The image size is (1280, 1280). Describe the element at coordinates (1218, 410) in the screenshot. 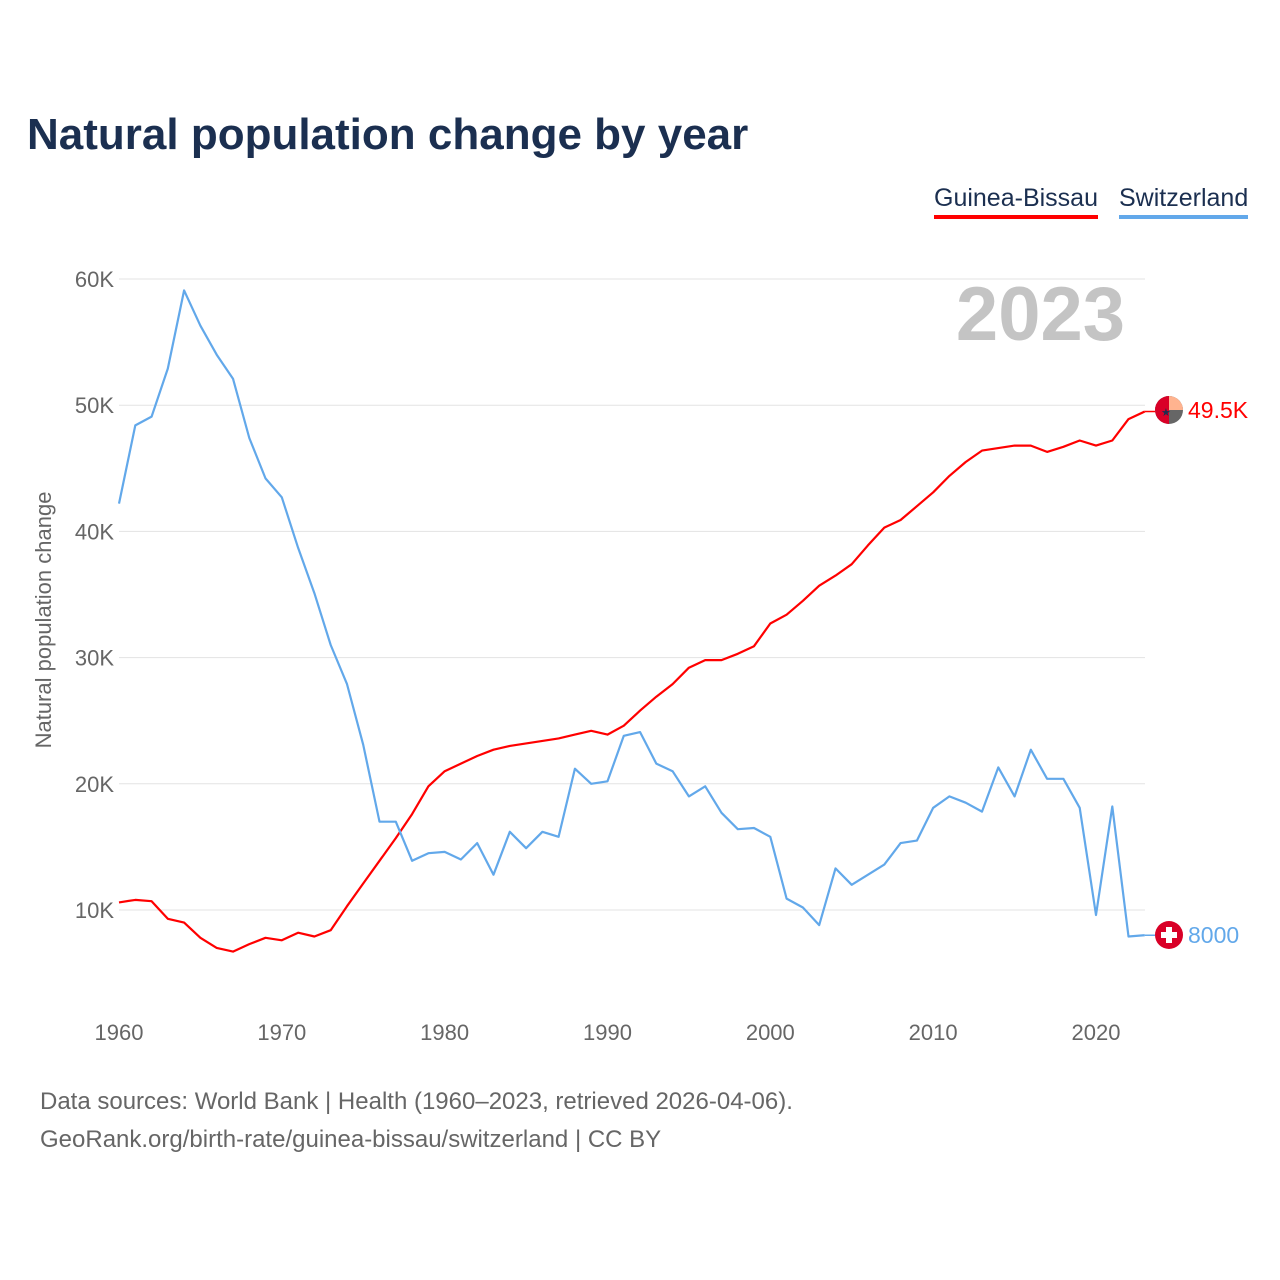

I see `guinea-bissau-end-label: 49.5K` at that location.